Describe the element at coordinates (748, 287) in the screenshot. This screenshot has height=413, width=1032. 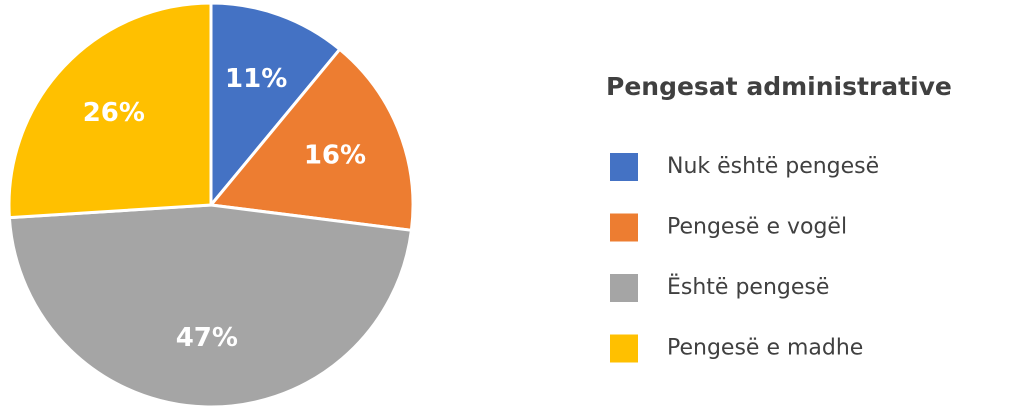
I see `legend-label: Është pengesë` at that location.